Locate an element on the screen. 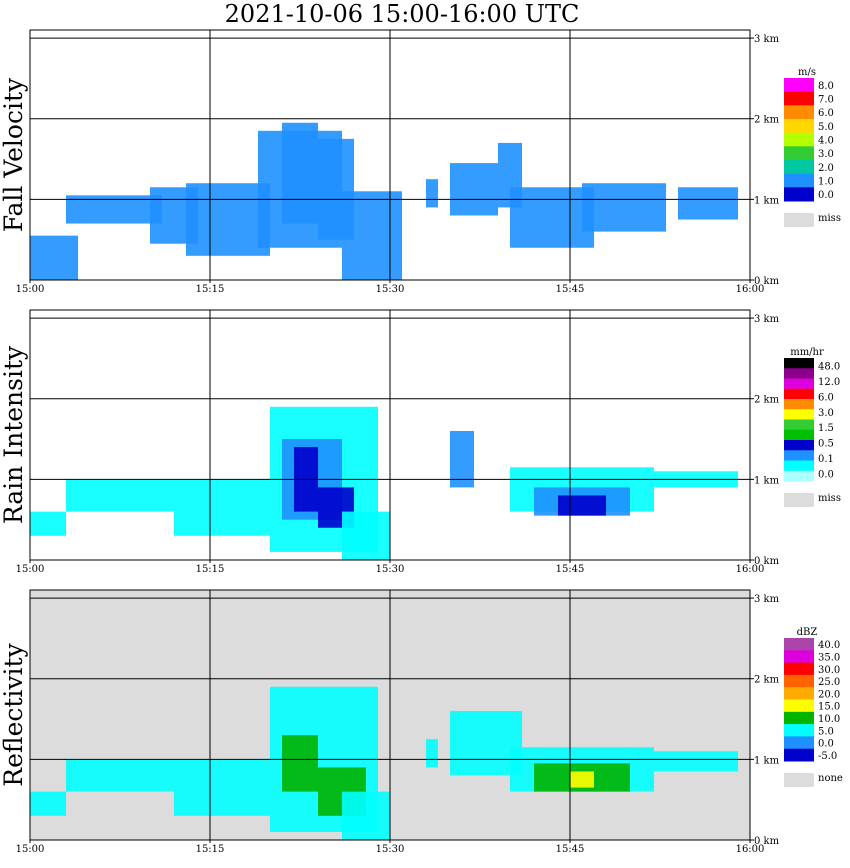 The height and width of the screenshot is (868, 850). colorbar-label: 0.5 is located at coordinates (826, 444).